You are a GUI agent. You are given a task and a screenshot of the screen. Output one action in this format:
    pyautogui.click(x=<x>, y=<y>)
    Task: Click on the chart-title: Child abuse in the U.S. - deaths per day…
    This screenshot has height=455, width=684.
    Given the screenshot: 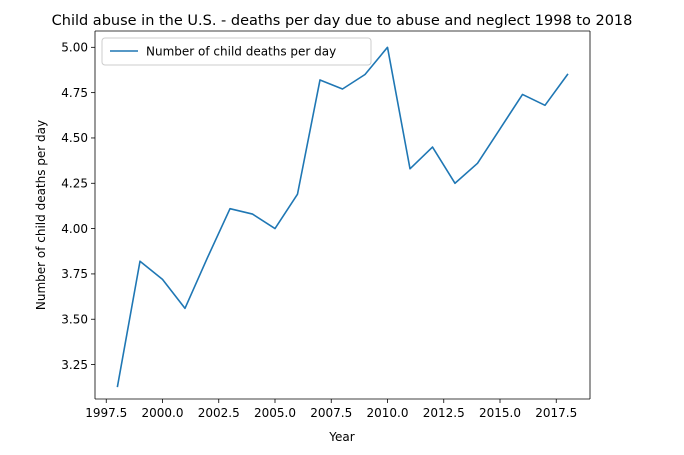 What is the action you would take?
    pyautogui.click(x=342, y=21)
    